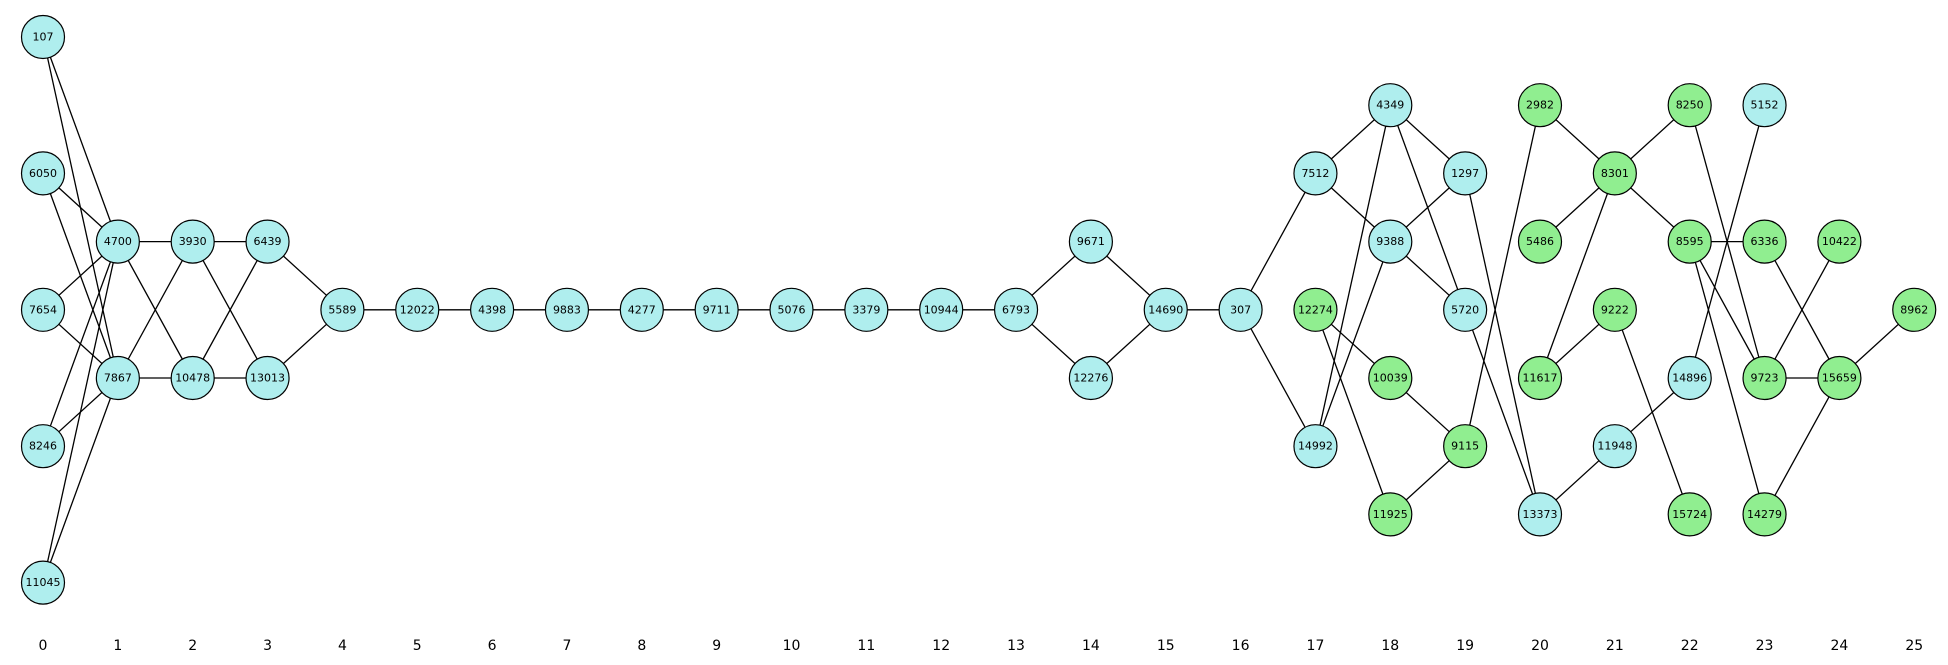  I want to click on node-label: 5152, so click(1765, 105).